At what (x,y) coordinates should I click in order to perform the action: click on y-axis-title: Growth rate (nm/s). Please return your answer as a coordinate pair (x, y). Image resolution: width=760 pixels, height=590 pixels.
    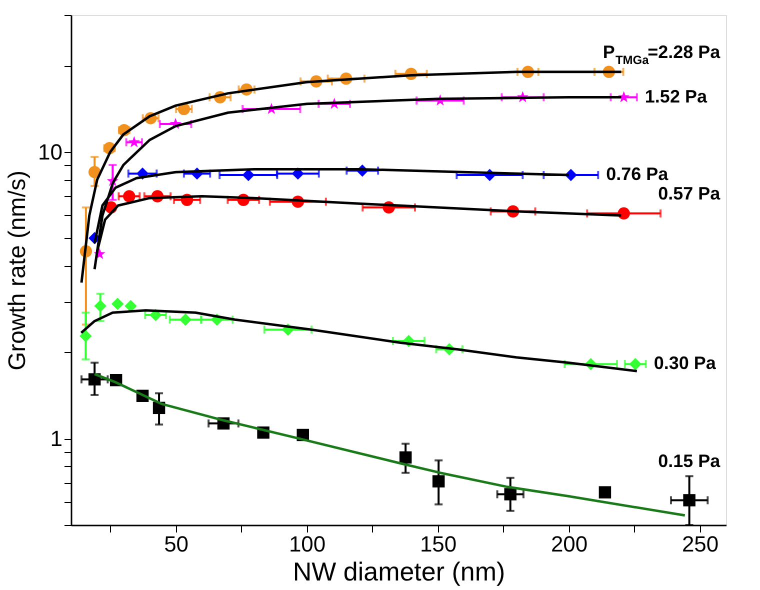
    Looking at the image, I should click on (18, 270).